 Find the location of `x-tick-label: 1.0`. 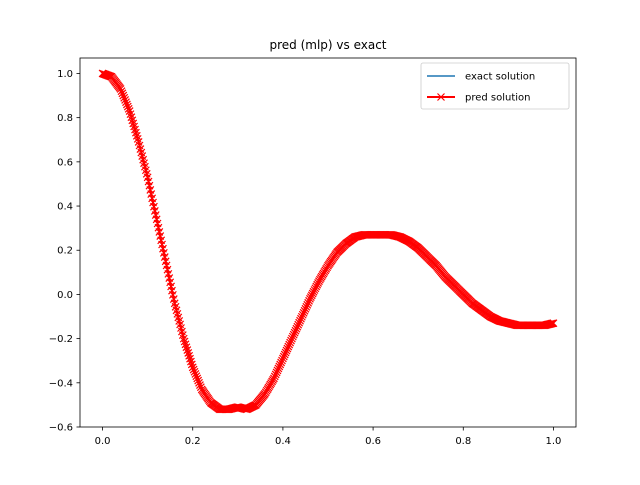

x-tick-label: 1.0 is located at coordinates (554, 441).